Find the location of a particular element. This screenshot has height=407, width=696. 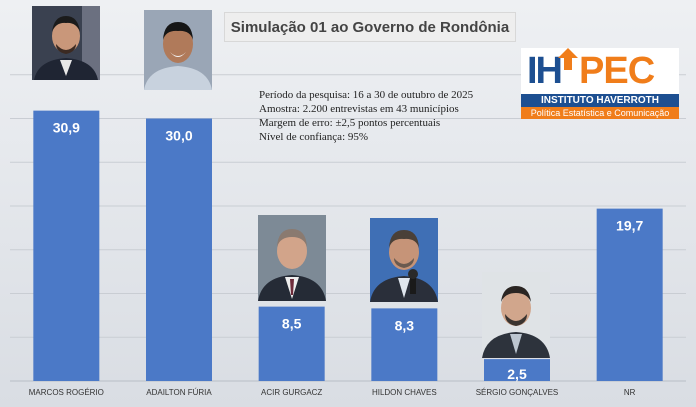

photo-sergio-goncalves is located at coordinates (516, 315).